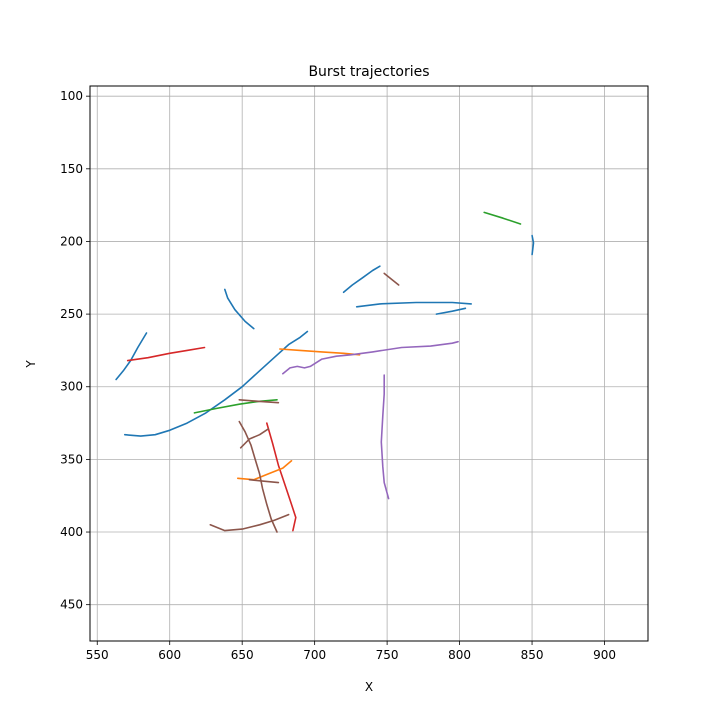 The width and height of the screenshot is (720, 720). Describe the element at coordinates (71, 532) in the screenshot. I see `y-tick-label: 400` at that location.